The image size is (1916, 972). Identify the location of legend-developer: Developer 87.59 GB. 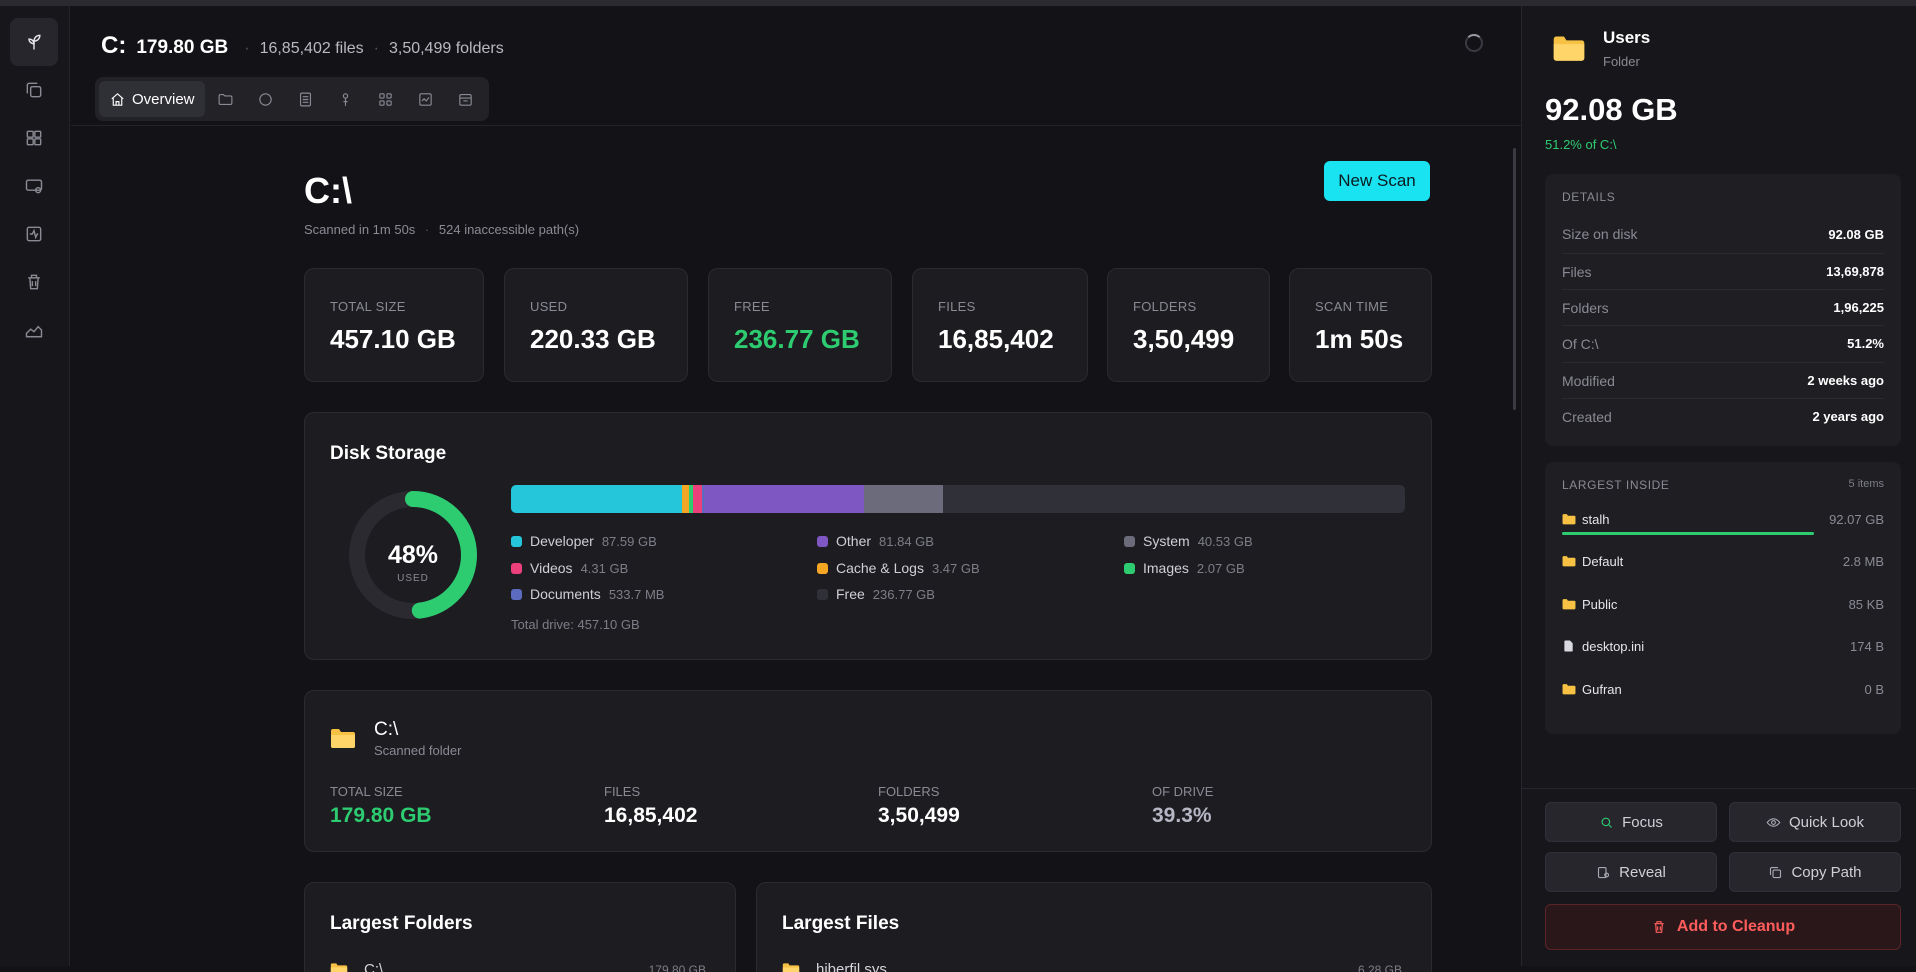
(584, 541).